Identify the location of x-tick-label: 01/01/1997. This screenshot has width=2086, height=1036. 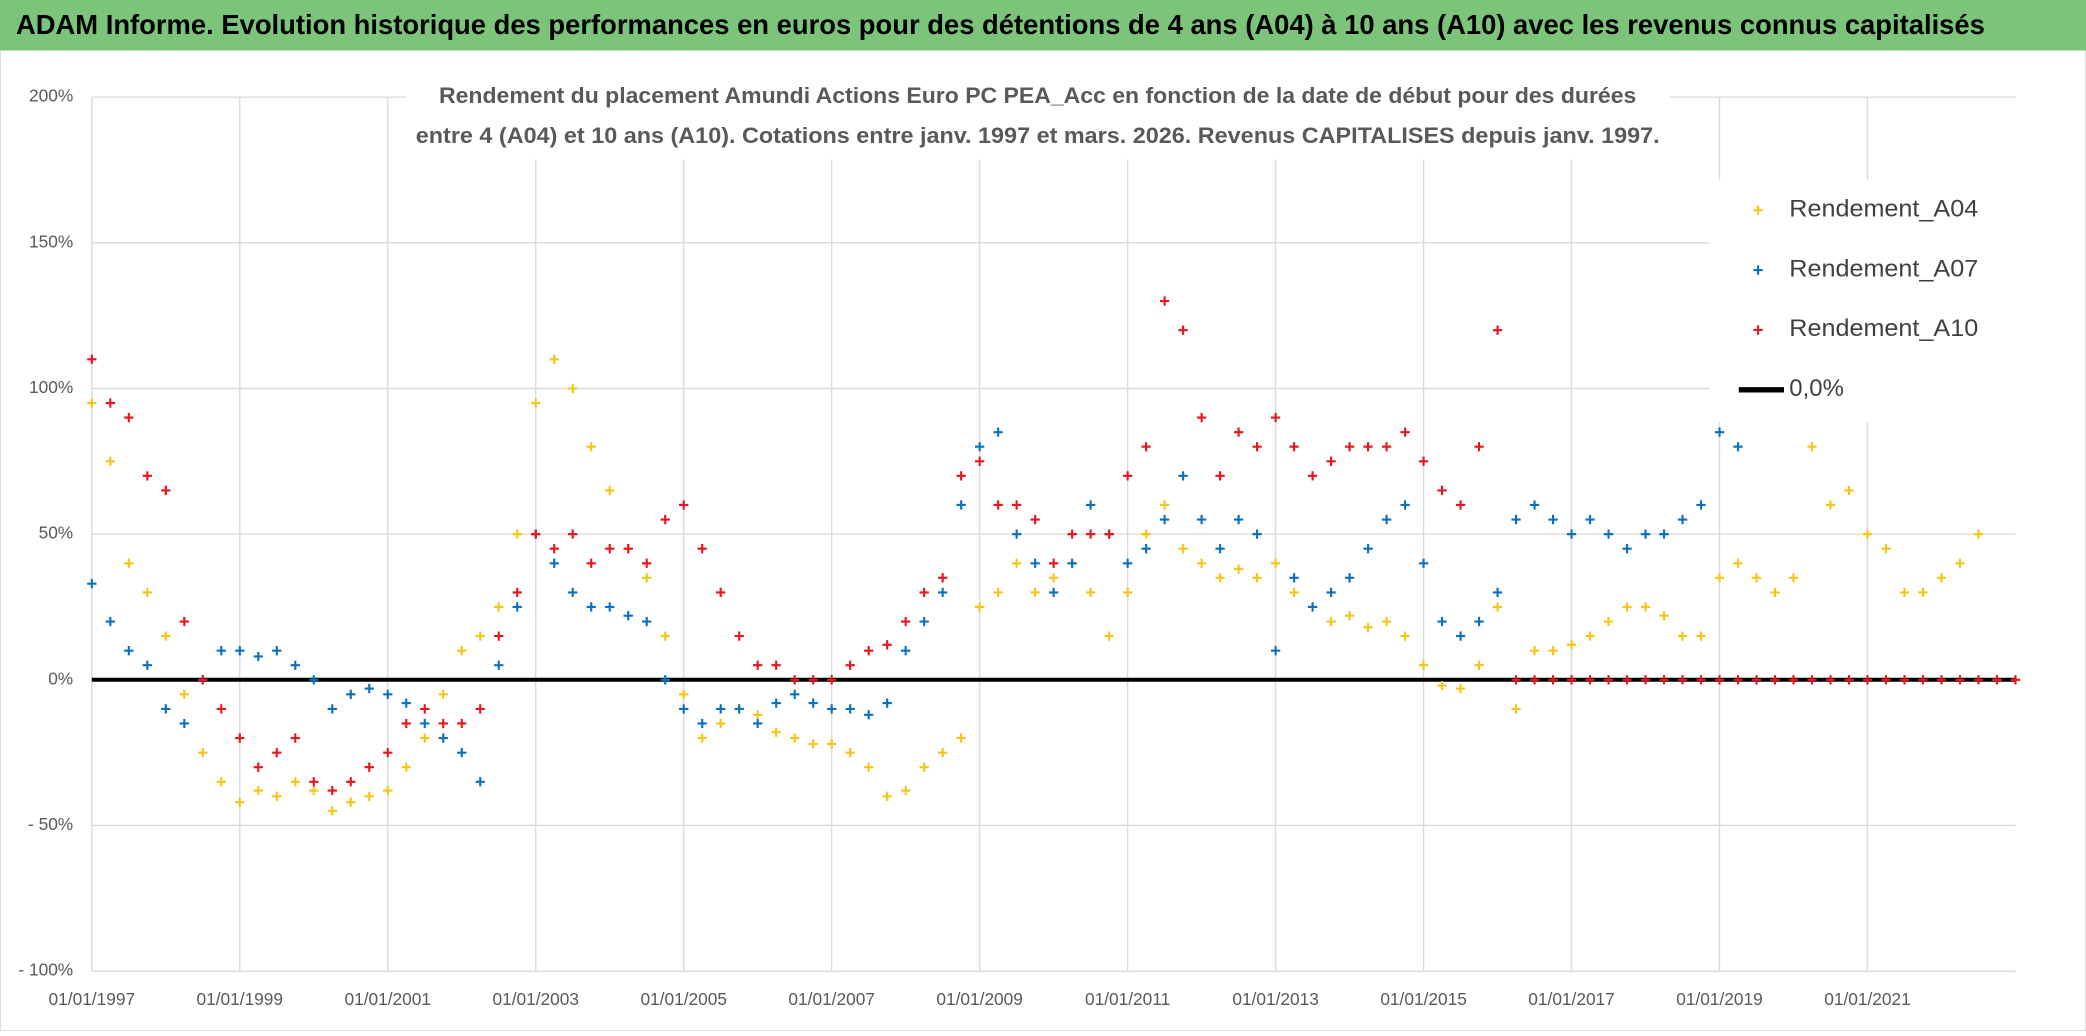
(92, 999).